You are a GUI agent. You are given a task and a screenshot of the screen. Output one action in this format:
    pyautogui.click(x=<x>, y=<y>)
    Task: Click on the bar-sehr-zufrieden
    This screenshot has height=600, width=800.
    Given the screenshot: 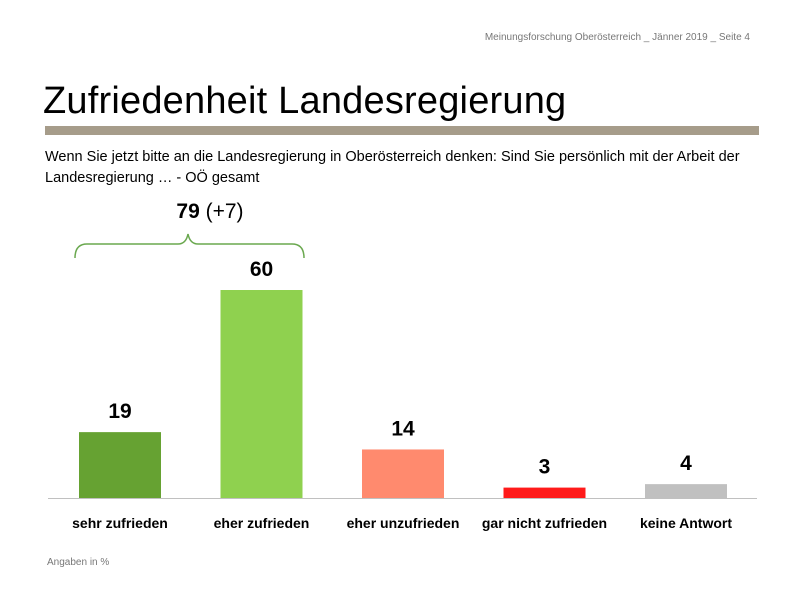 What is the action you would take?
    pyautogui.click(x=120, y=465)
    